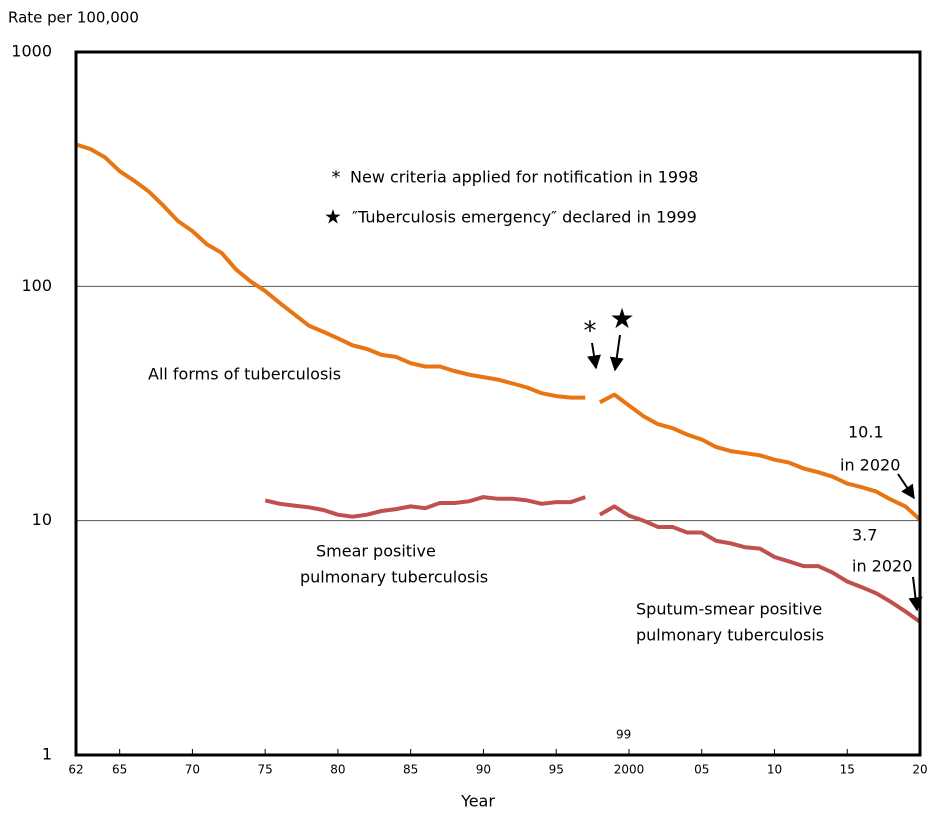 This screenshot has height=816, width=928. What do you see at coordinates (477, 801) in the screenshot?
I see `x-axis-label: Year` at bounding box center [477, 801].